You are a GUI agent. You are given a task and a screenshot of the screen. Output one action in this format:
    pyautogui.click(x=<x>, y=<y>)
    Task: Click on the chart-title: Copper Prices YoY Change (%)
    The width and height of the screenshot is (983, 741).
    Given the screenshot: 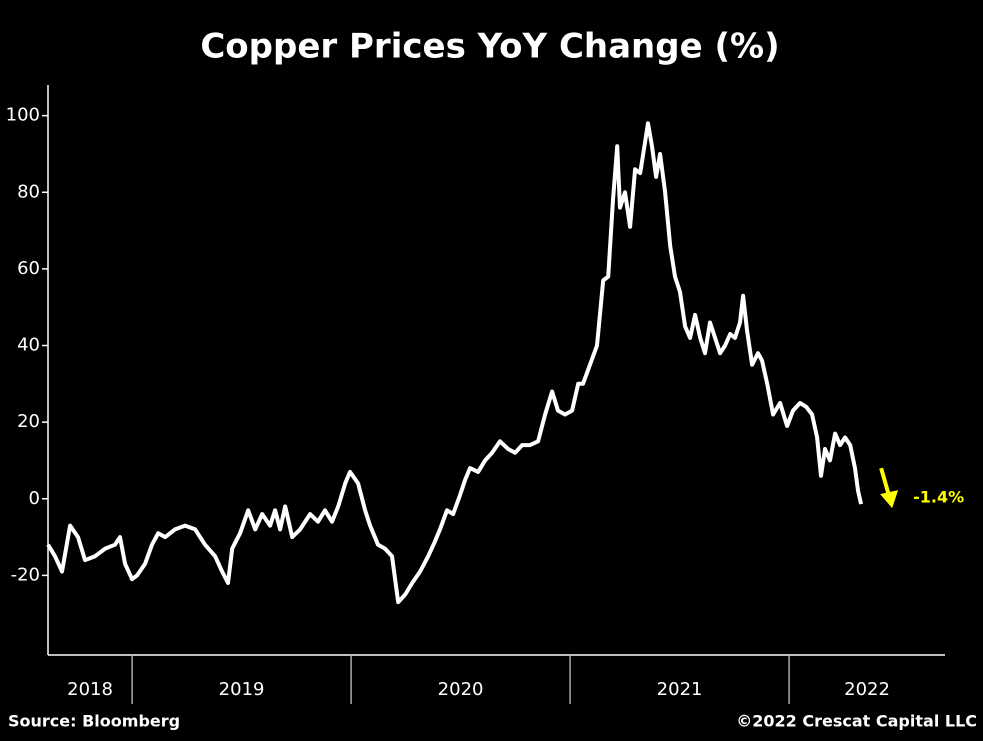 What is the action you would take?
    pyautogui.click(x=489, y=47)
    